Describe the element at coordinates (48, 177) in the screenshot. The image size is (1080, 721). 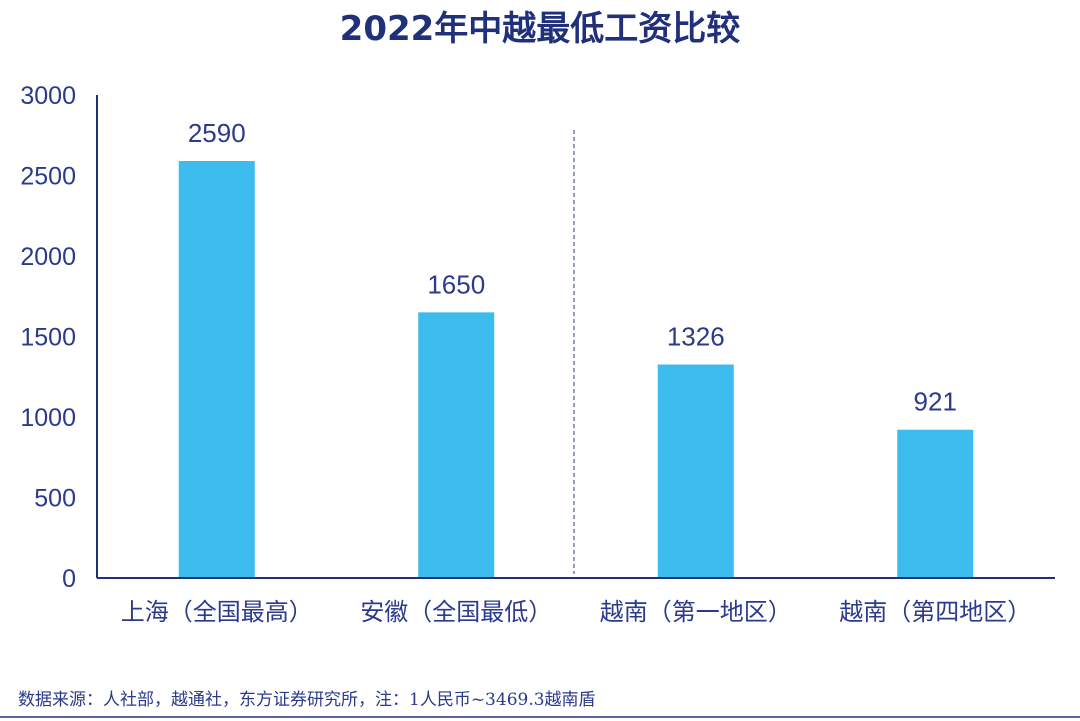
I see `y-tick-label: 2500` at that location.